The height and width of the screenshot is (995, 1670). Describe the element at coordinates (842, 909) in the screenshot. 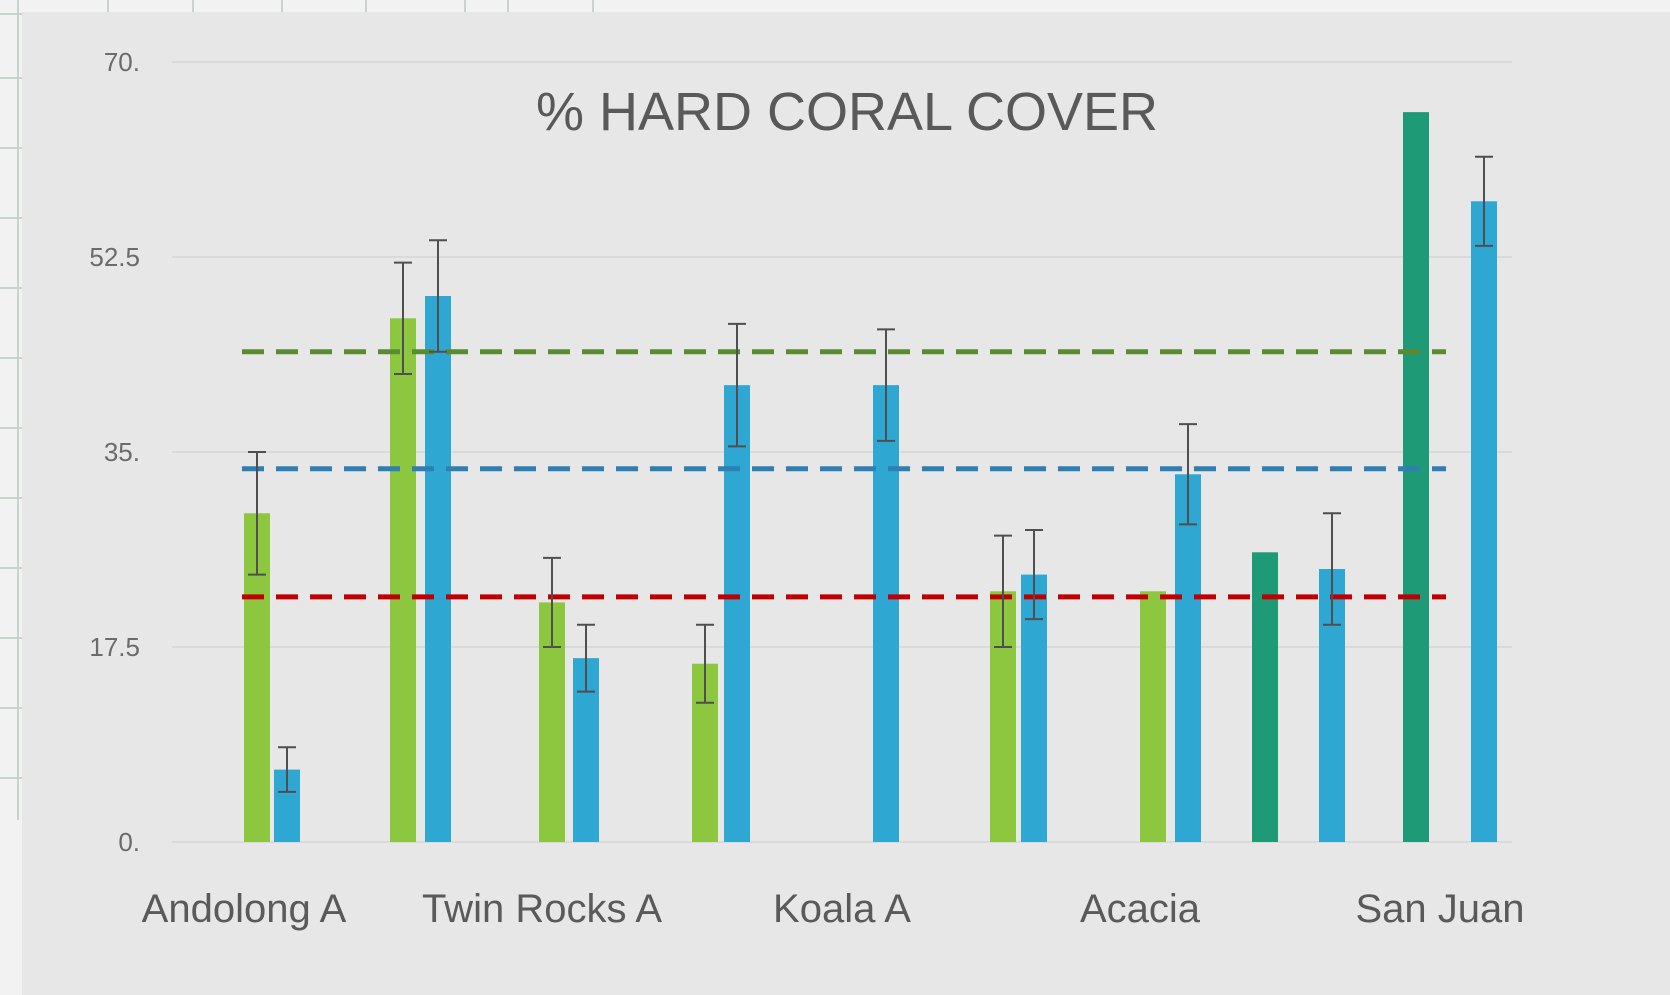

I see `x-category-label: Koala A` at that location.